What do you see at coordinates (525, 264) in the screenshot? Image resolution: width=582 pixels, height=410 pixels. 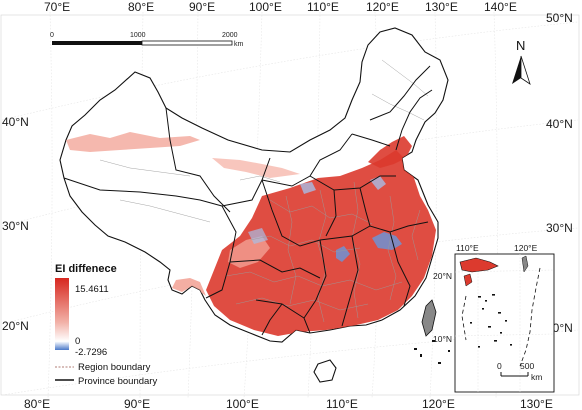 I see `inset-taiwan` at bounding box center [525, 264].